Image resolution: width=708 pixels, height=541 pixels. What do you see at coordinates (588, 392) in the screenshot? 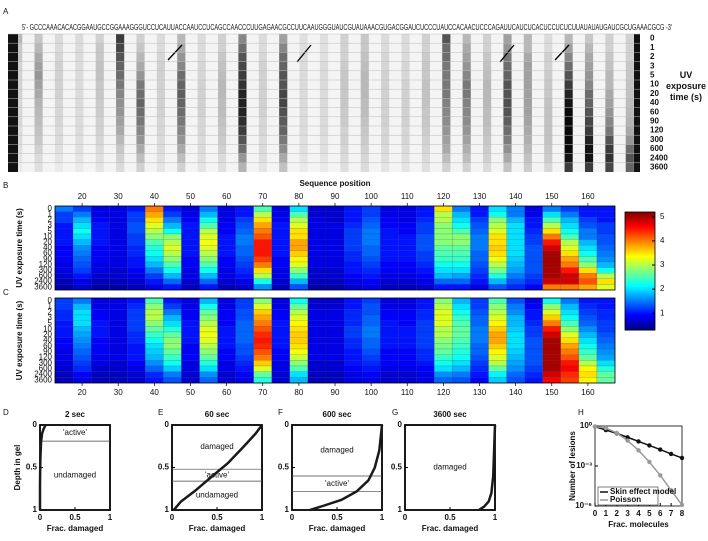
I see `x-tick-label: 160` at bounding box center [588, 392].